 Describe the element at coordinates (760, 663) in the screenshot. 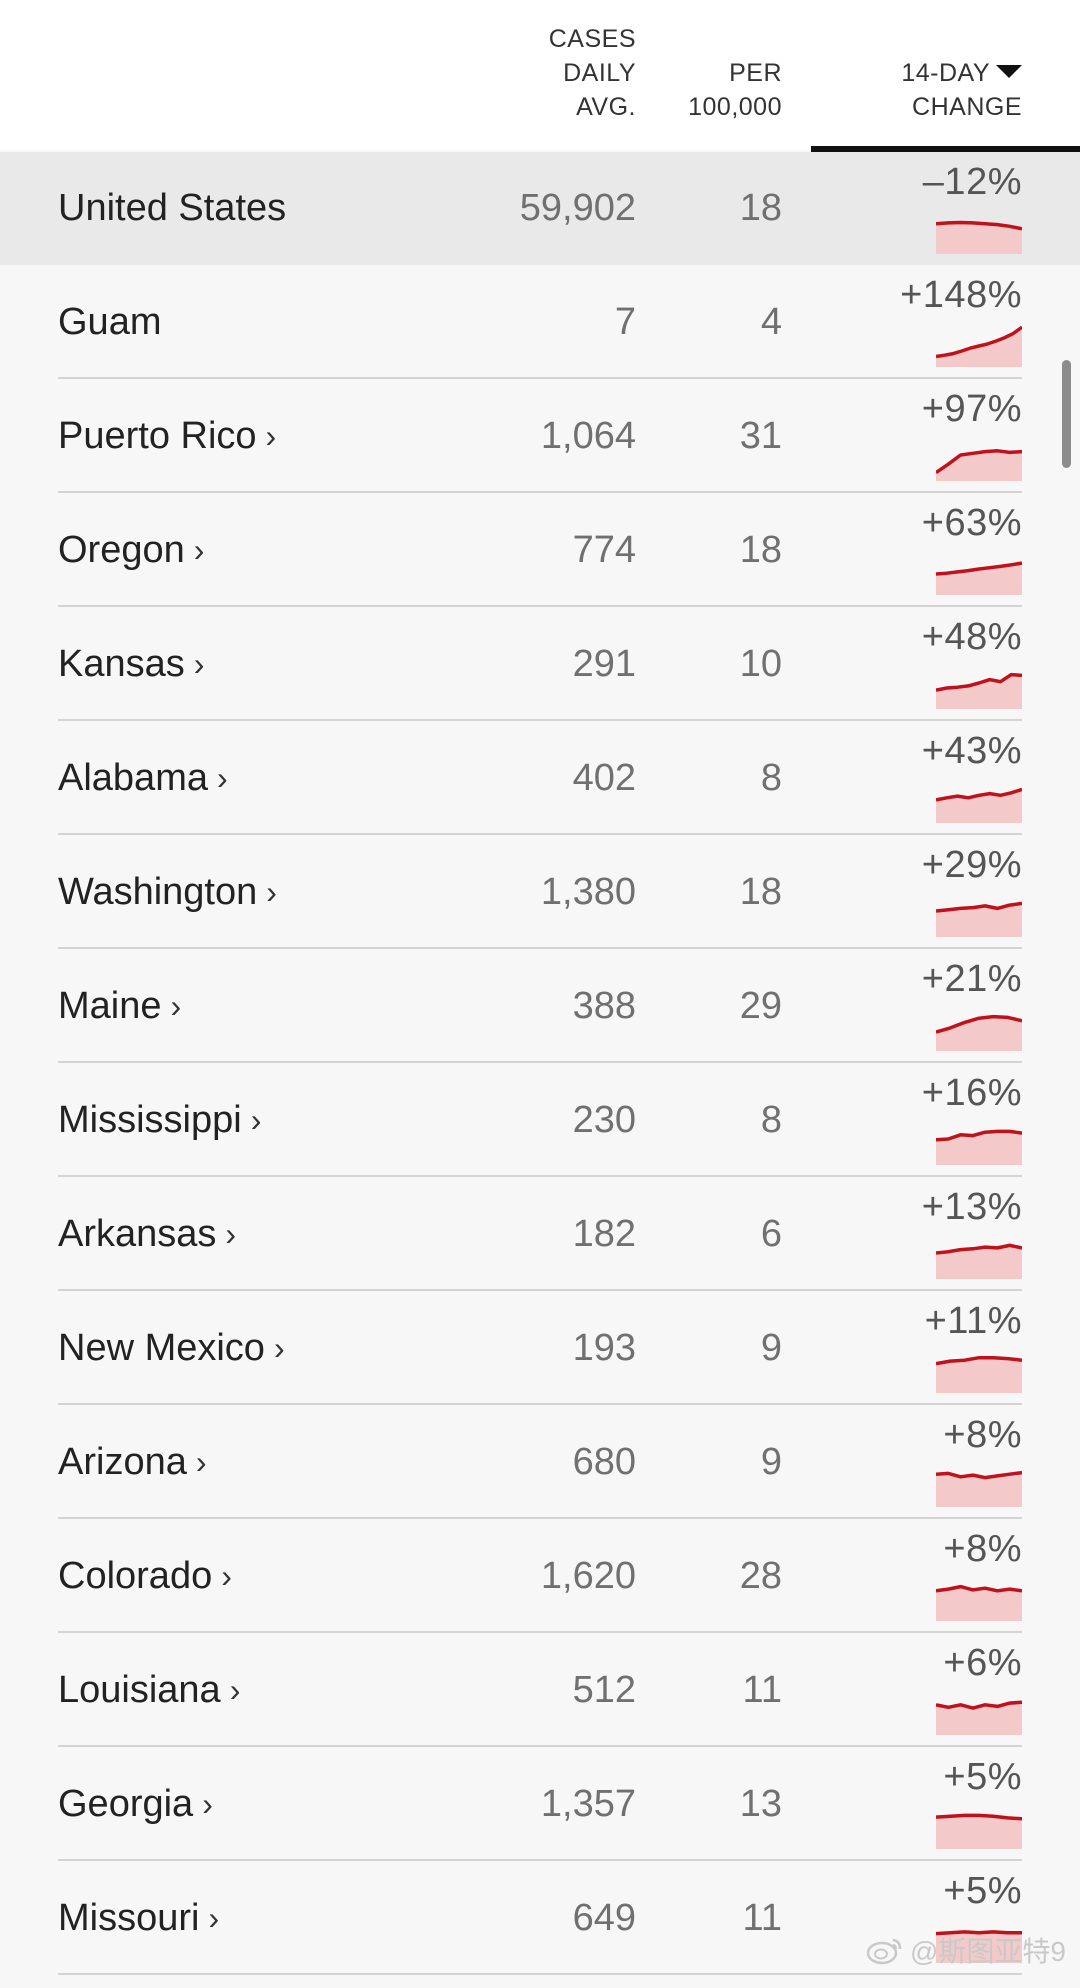

I see `row-per-100k: 10` at that location.